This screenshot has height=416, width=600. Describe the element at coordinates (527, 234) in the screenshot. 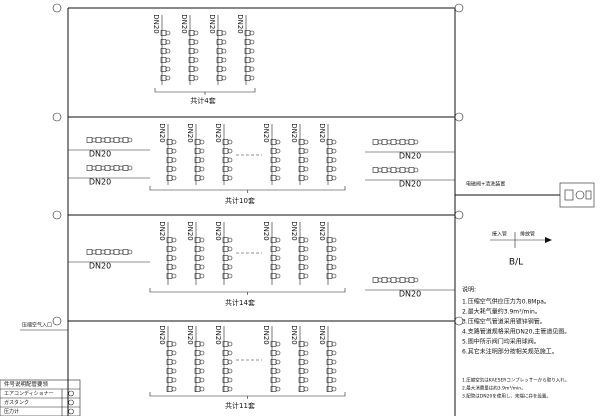

I see `drain-right: 排放管` at that location.